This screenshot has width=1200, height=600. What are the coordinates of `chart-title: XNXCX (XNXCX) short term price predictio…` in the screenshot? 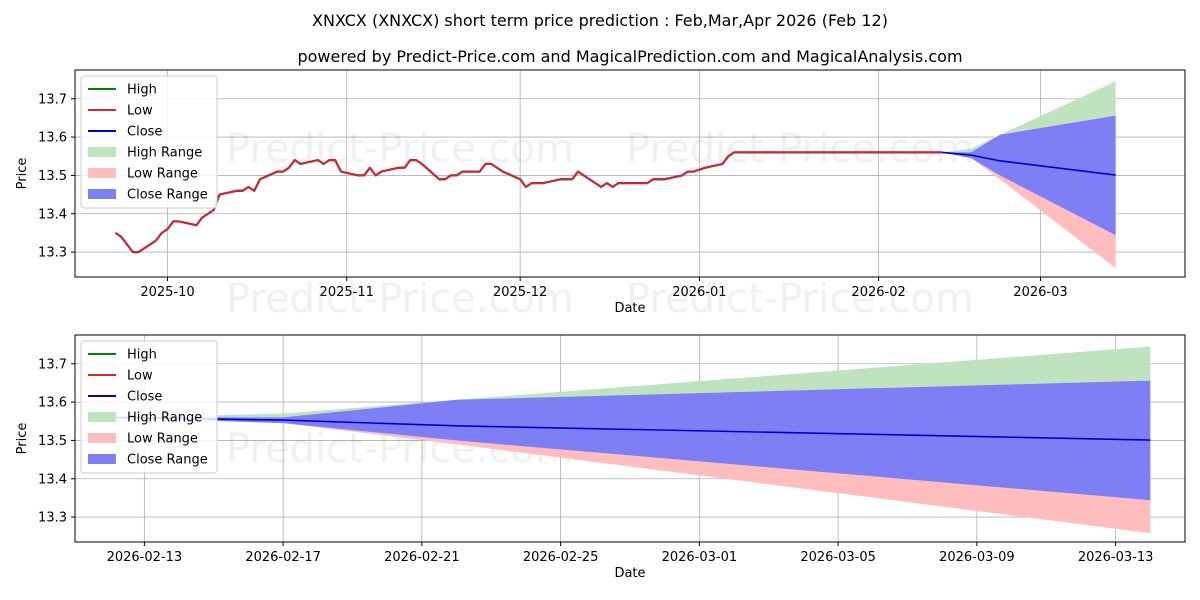 It's located at (600, 20).